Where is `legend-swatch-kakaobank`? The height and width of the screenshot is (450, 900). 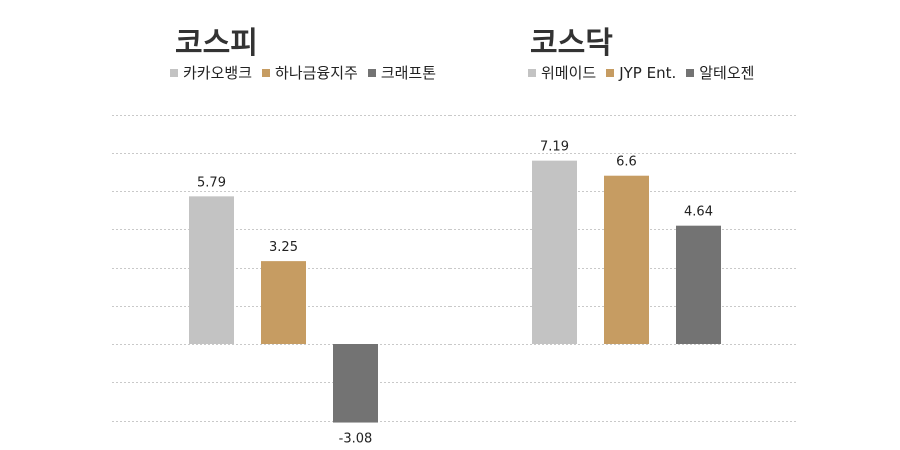
legend-swatch-kakaobank is located at coordinates (174, 72).